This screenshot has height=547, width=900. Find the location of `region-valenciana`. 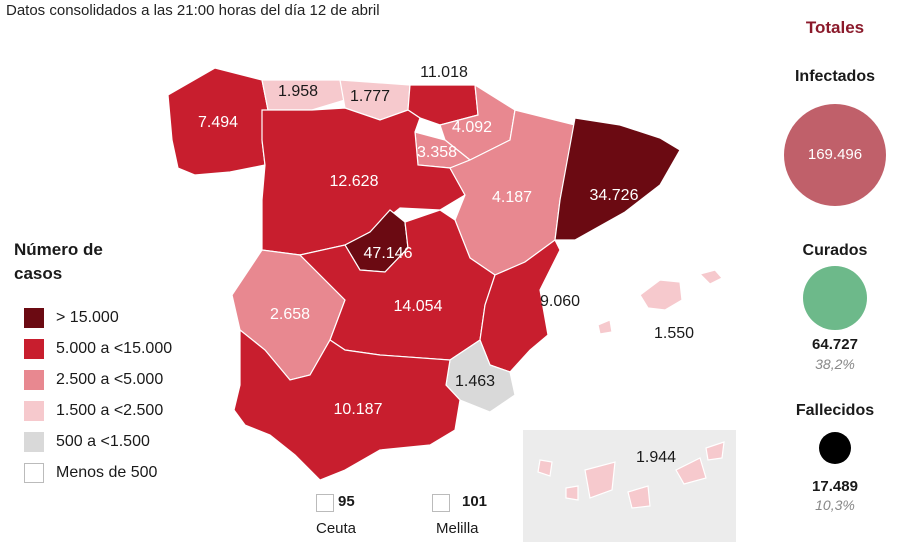

region-valenciana is located at coordinates (520, 306).